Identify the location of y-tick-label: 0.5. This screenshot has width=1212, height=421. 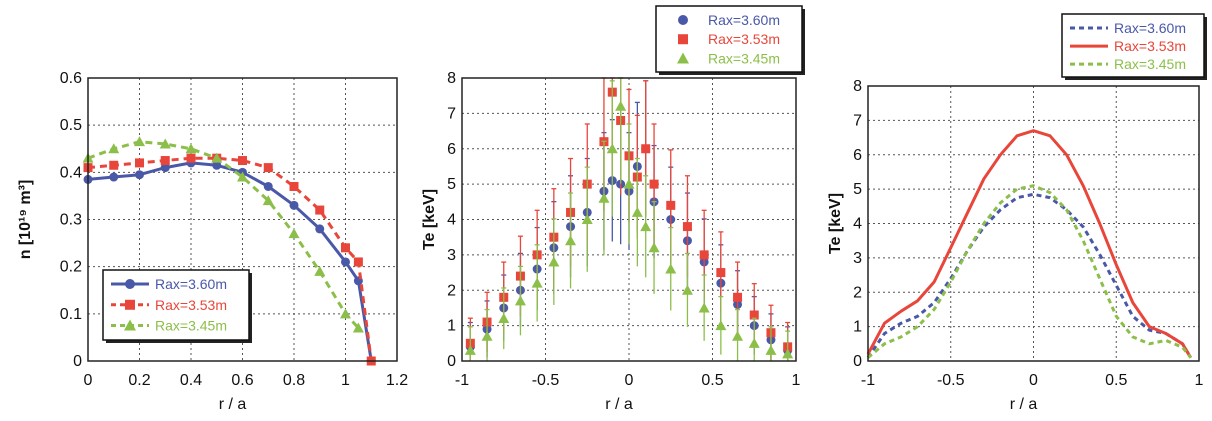
(71, 125).